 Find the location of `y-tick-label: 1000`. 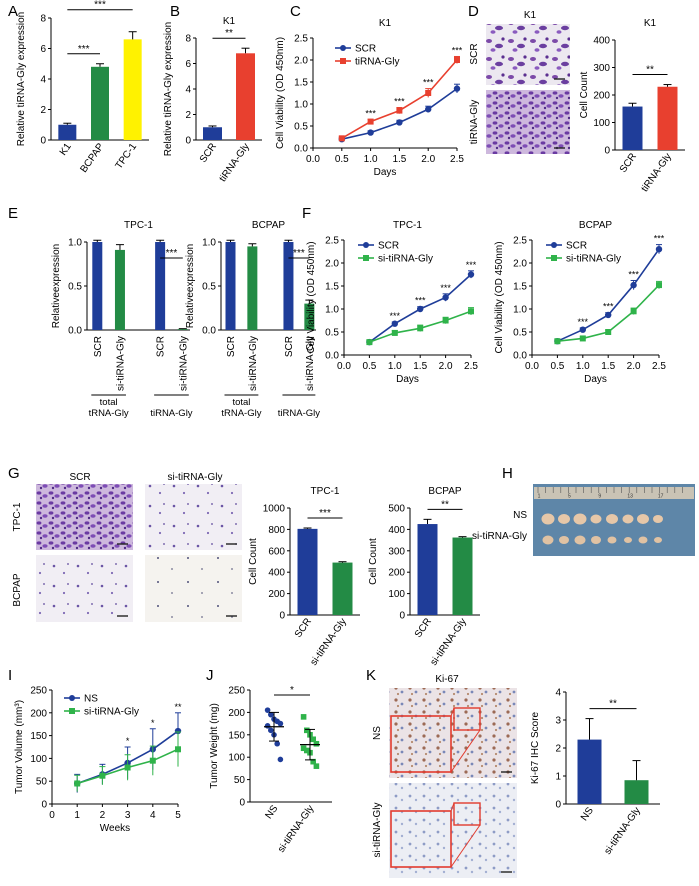

y-tick-label: 1000 is located at coordinates (274, 509).